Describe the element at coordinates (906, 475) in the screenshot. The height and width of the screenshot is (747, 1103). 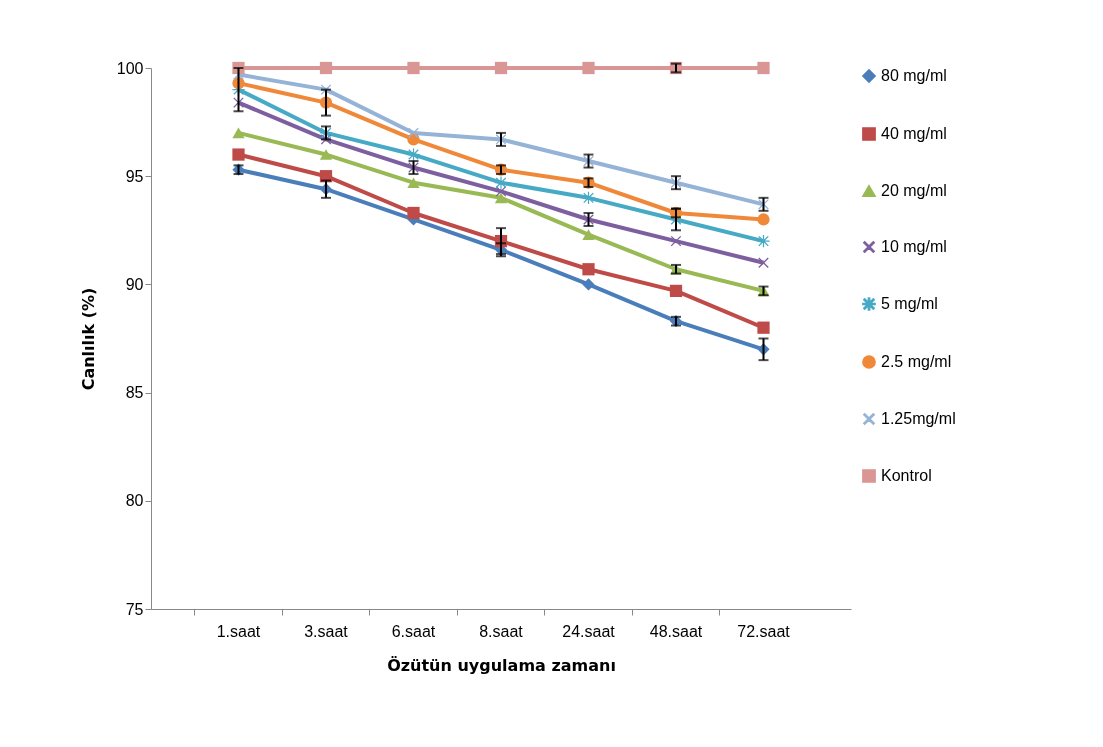
I see `legend-label: Kontrol` at that location.